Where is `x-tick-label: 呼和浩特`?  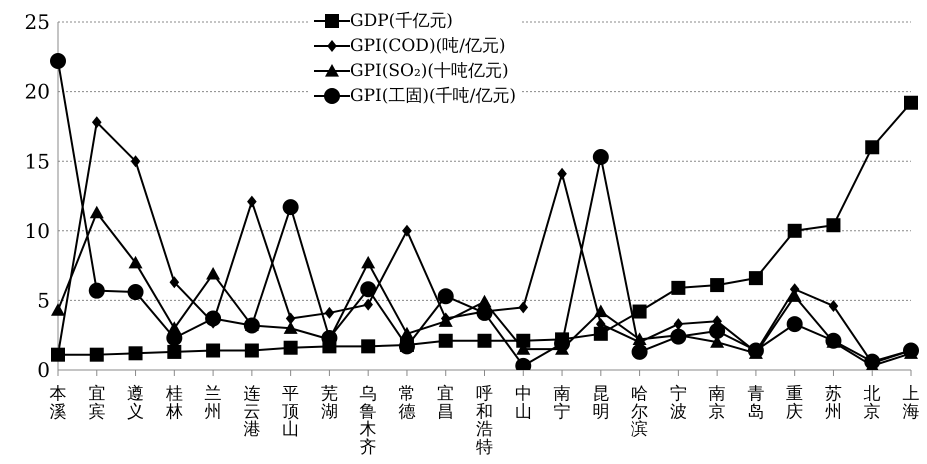 x-tick-label: 呼和浩特 is located at coordinates (484, 421).